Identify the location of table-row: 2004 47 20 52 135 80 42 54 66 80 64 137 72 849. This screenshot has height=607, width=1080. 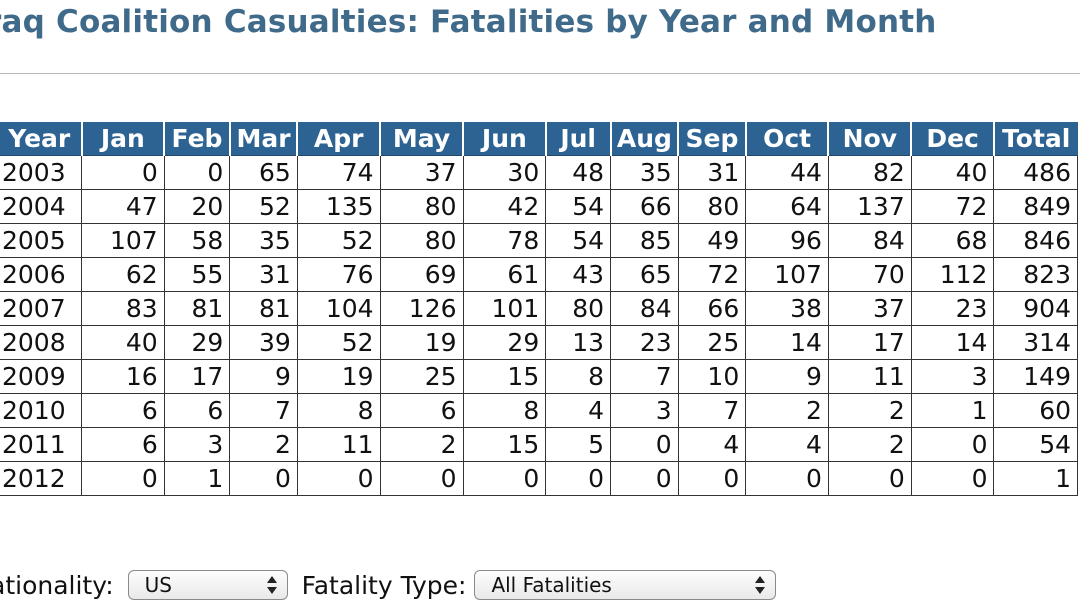
(539, 206).